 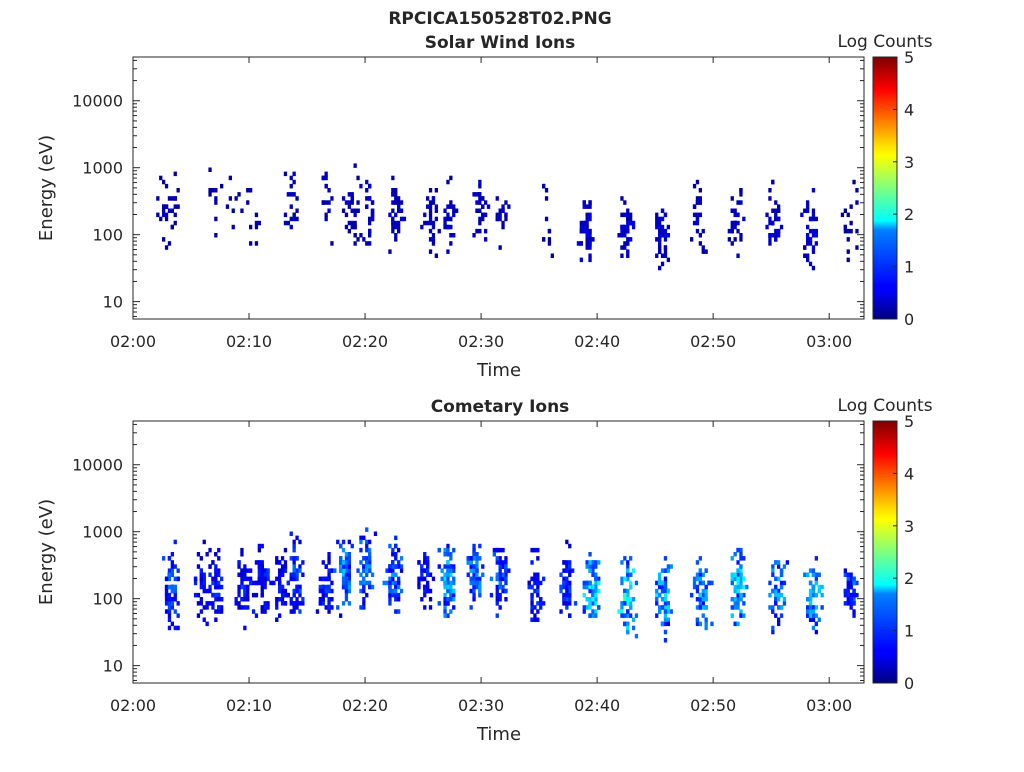 What do you see at coordinates (909, 578) in the screenshot?
I see `colorbar-tick-label: 2` at bounding box center [909, 578].